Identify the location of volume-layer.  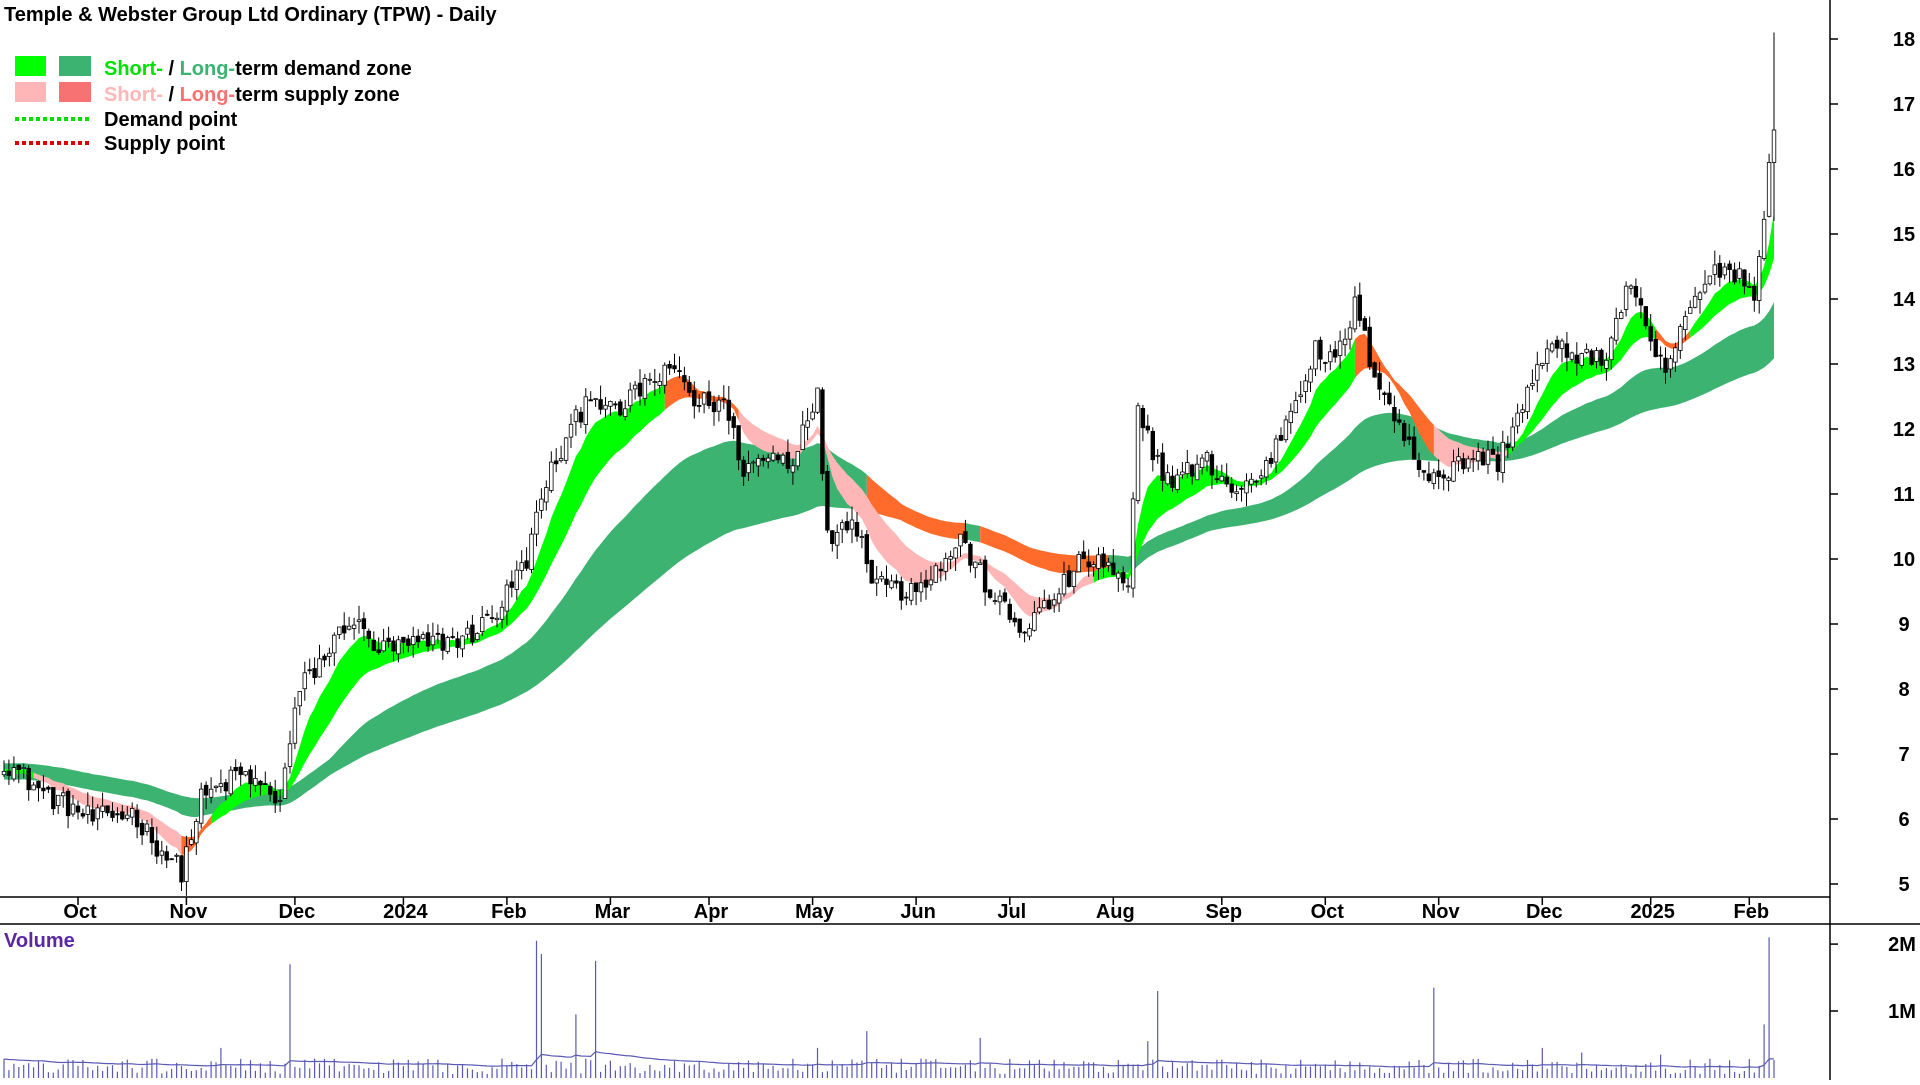
(889, 1007).